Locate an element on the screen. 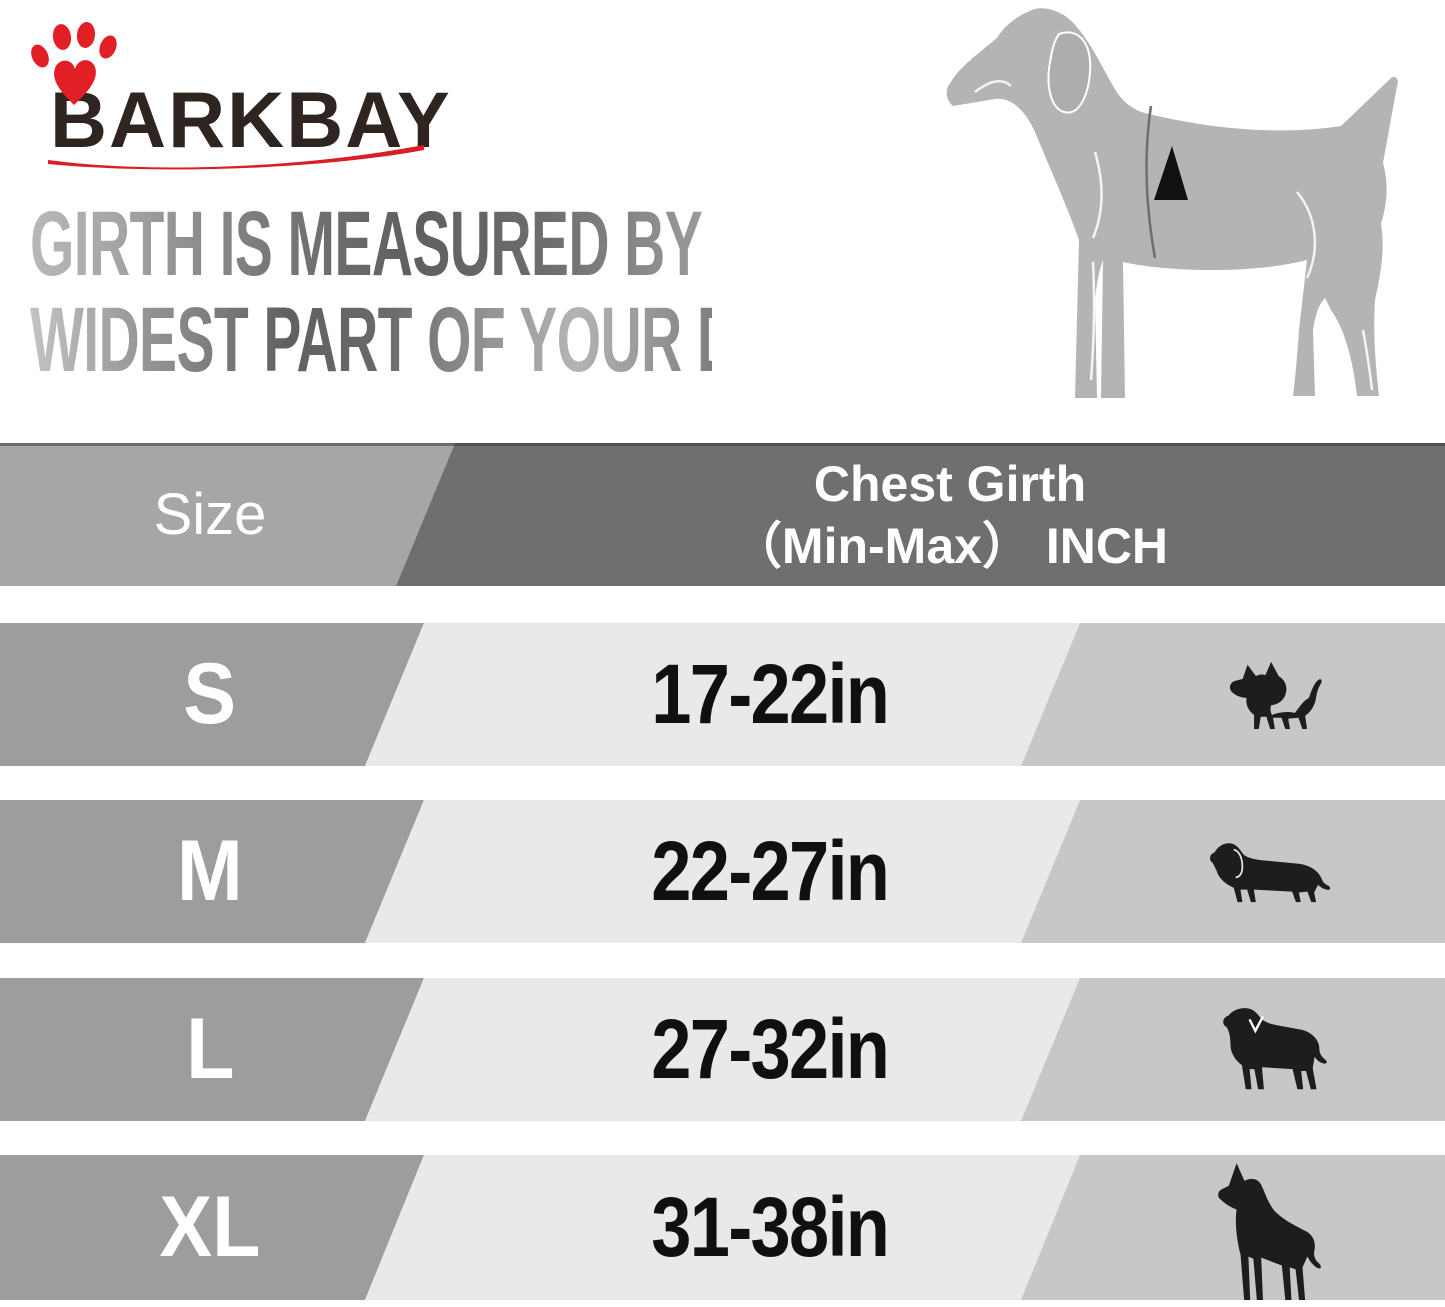 The height and width of the screenshot is (1307, 1445). header-size-cell-bg is located at coordinates (227, 514).